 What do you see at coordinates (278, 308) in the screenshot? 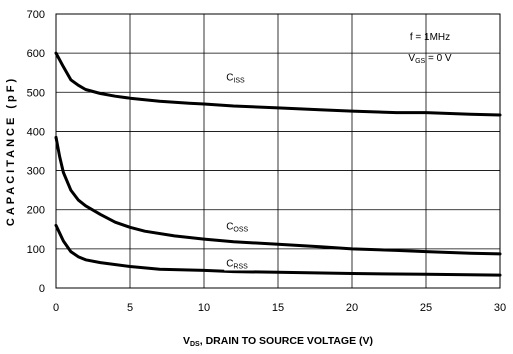
I see `x-tick-label: 15` at bounding box center [278, 308].